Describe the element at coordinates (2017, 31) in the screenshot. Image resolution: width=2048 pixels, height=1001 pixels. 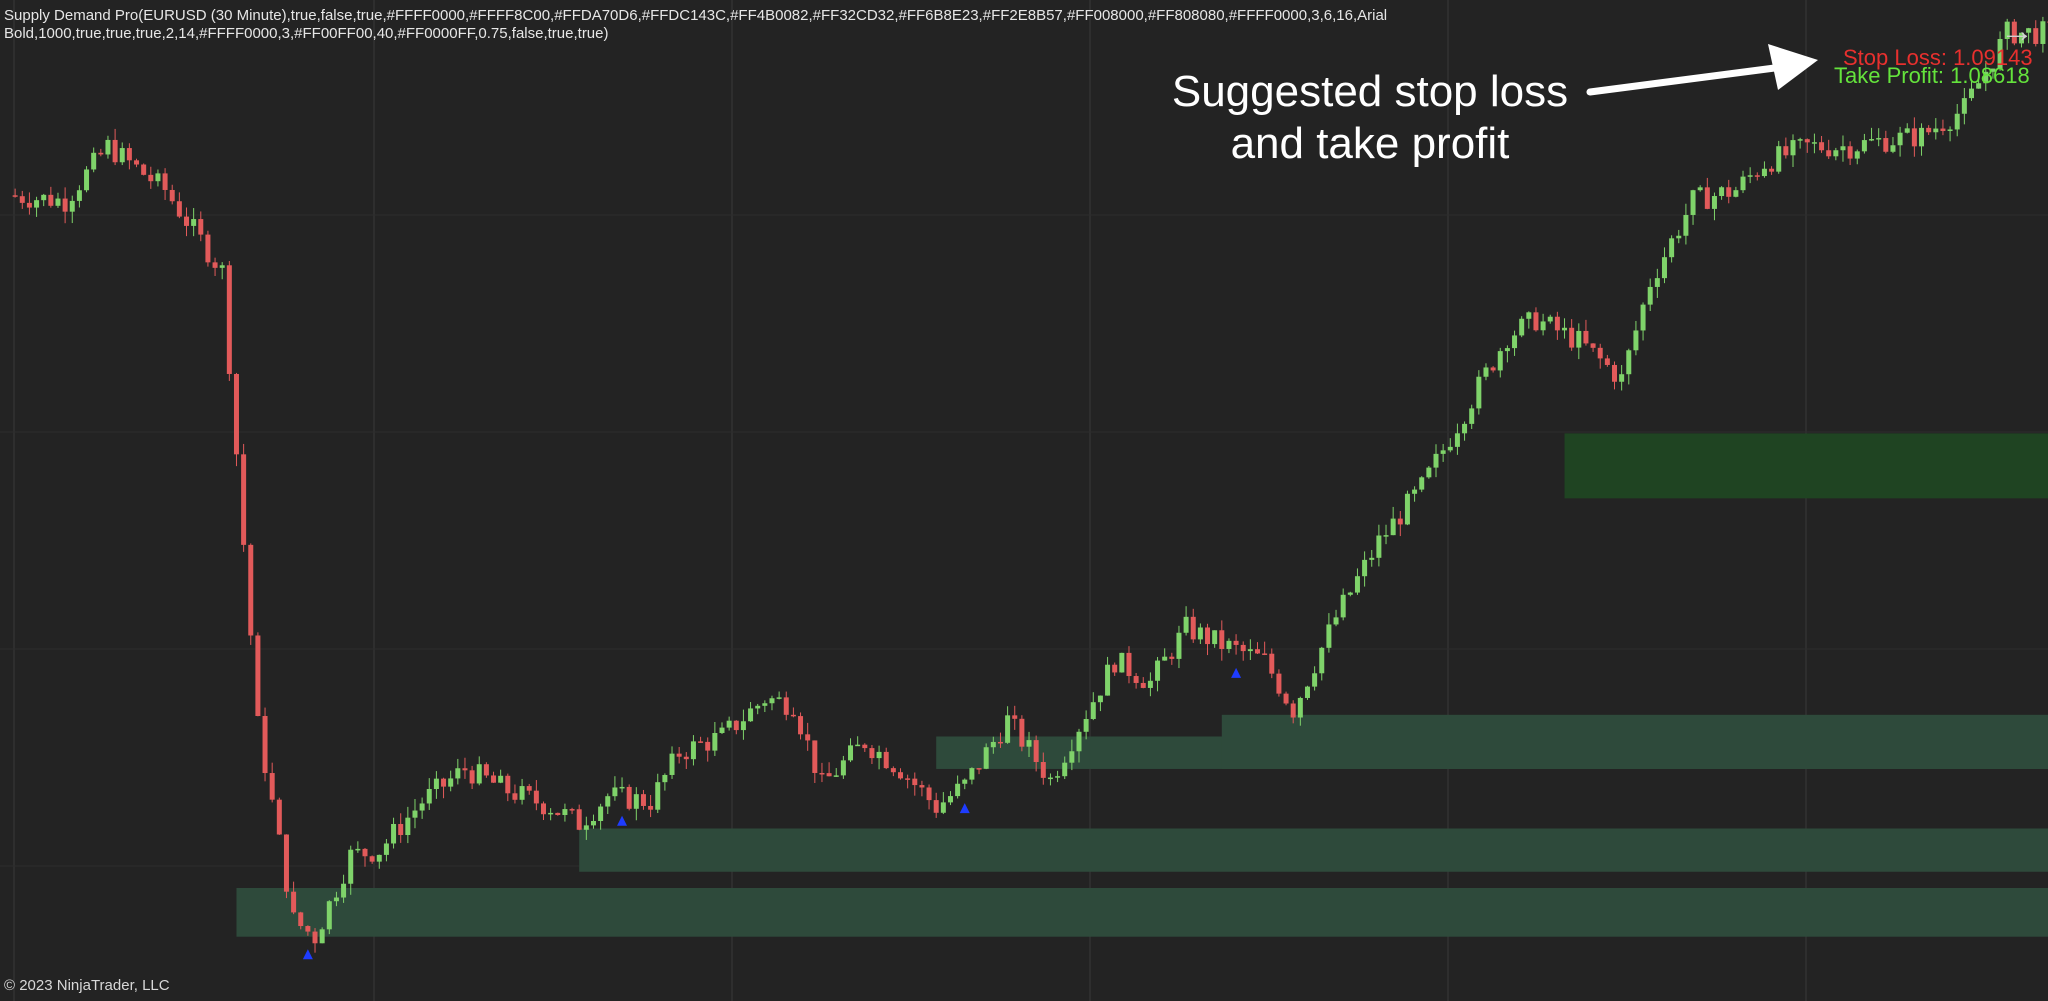
I see `arrow-right-icon: →` at that location.